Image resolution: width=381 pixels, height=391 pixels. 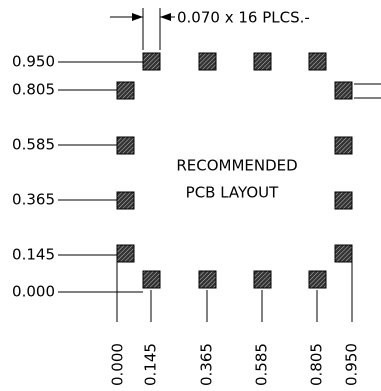 What do you see at coordinates (33, 90) in the screenshot?
I see `y-label: 0.805` at bounding box center [33, 90].